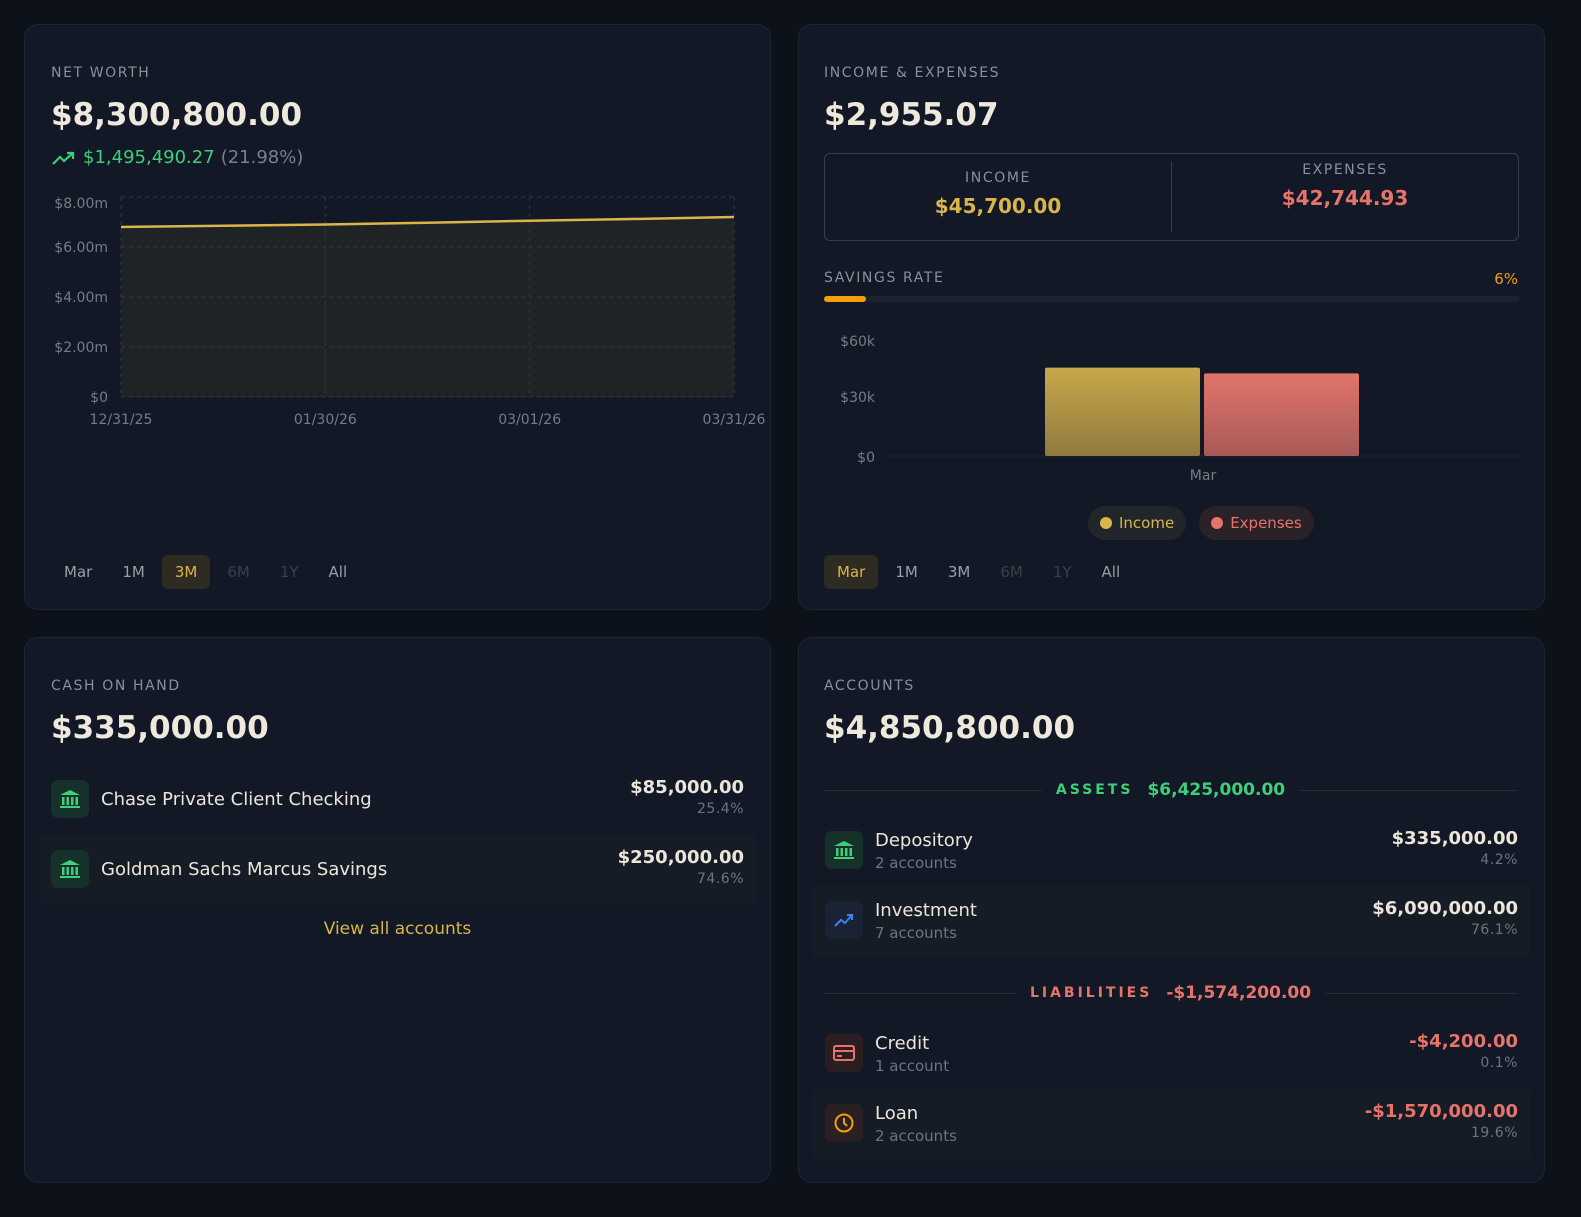 The width and height of the screenshot is (1581, 1217). Describe the element at coordinates (897, 1113) in the screenshot. I see `account-name: Loan` at that location.